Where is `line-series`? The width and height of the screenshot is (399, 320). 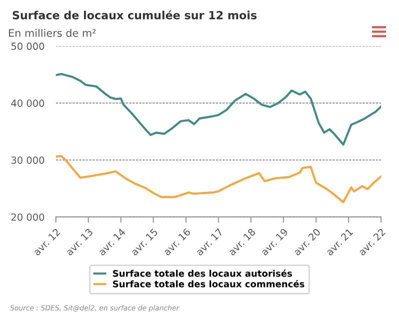 line-series is located at coordinates (219, 179).